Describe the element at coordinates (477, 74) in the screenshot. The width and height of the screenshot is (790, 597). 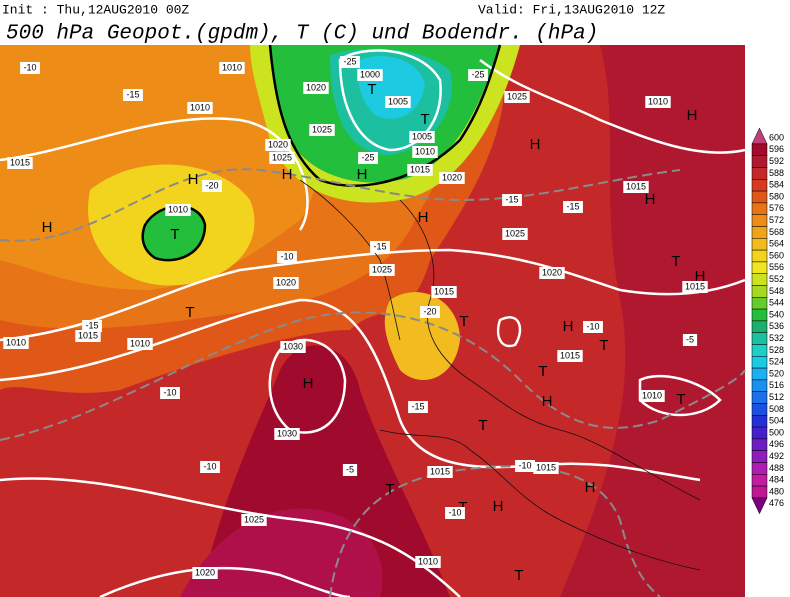
I see `contour-label: -25` at that location.